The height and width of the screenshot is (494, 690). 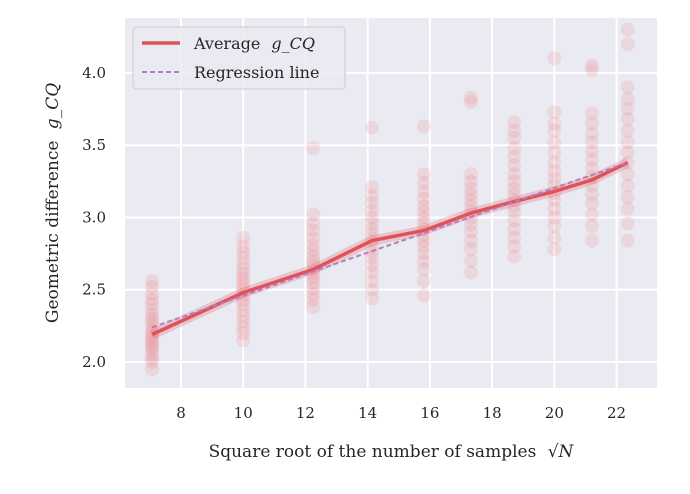 I want to click on y-tick-label: 2.0, so click(x=94, y=362).